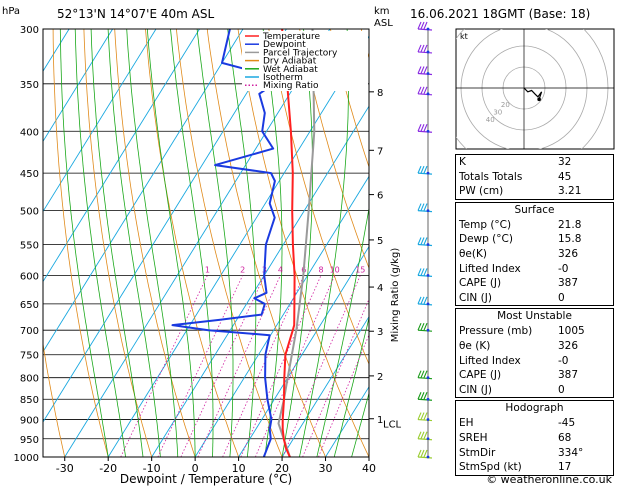  What do you see at coordinates (490, 467) in the screenshot?
I see `hodograph-label: StmSpd (kt)` at bounding box center [490, 467].